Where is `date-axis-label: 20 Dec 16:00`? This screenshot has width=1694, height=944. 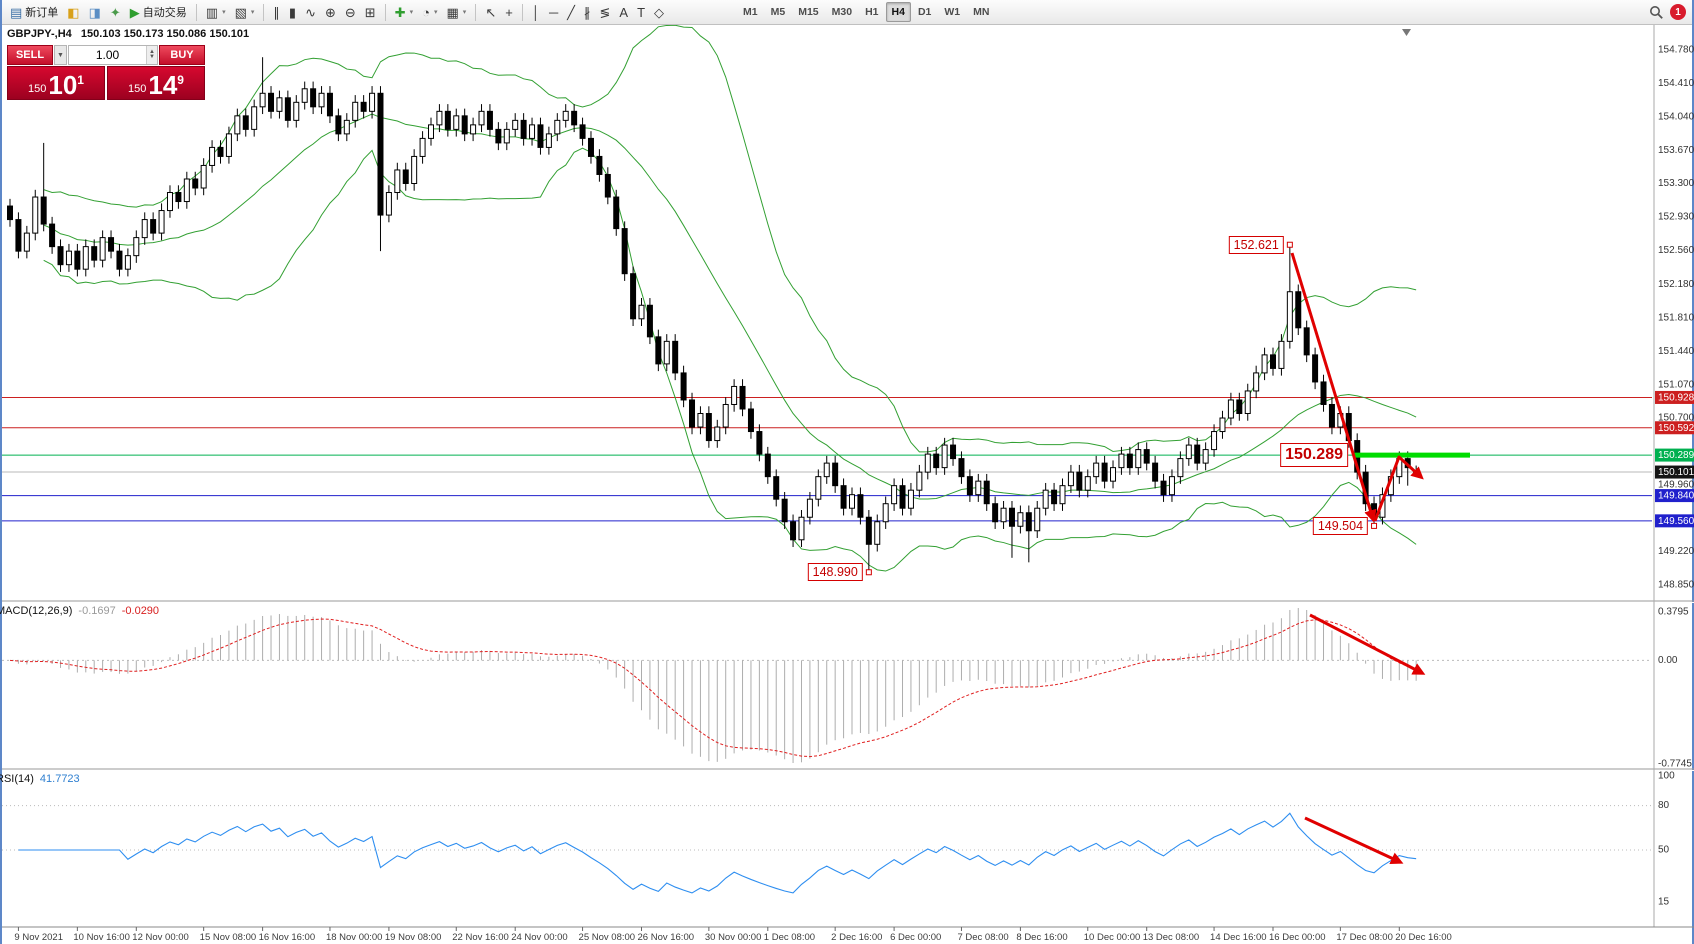 date-axis-label: 20 Dec 16:00 is located at coordinates (1423, 937).